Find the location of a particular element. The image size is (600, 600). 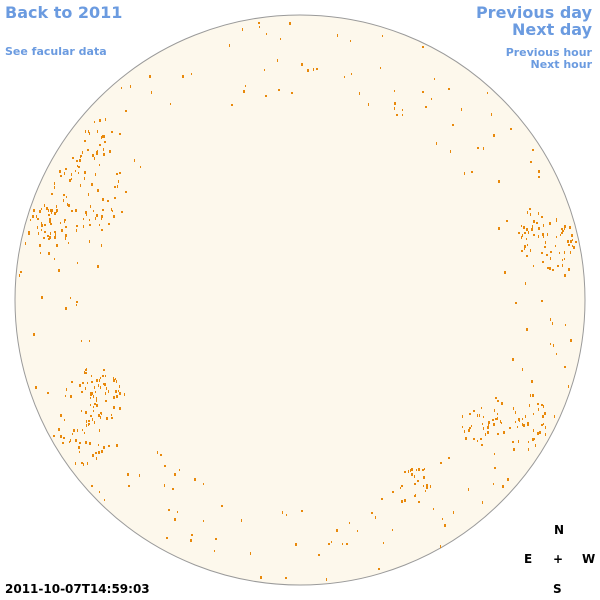

back-link: Back to 2011 is located at coordinates (64, 12).